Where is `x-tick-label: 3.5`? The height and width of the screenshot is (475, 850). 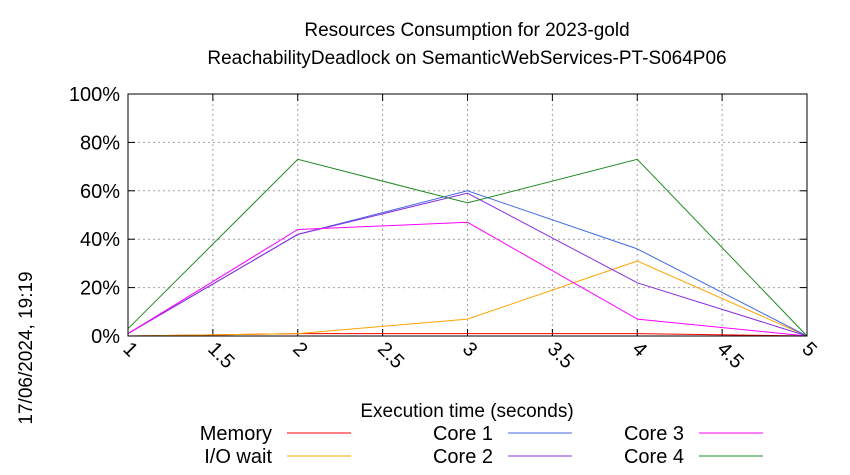 x-tick-label: 3.5 is located at coordinates (560, 355).